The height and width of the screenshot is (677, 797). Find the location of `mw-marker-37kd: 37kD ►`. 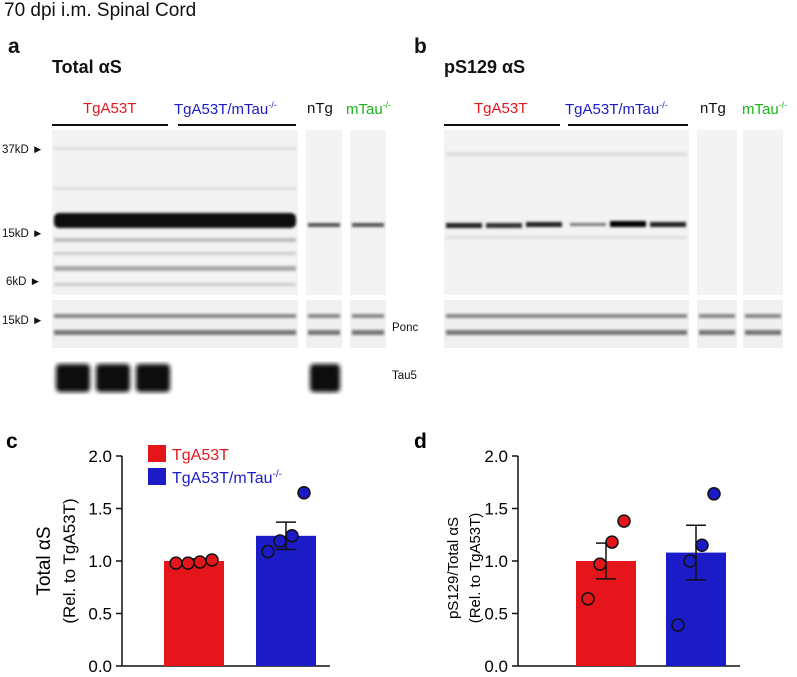

mw-marker-37kd: 37kD ► is located at coordinates (23, 150).